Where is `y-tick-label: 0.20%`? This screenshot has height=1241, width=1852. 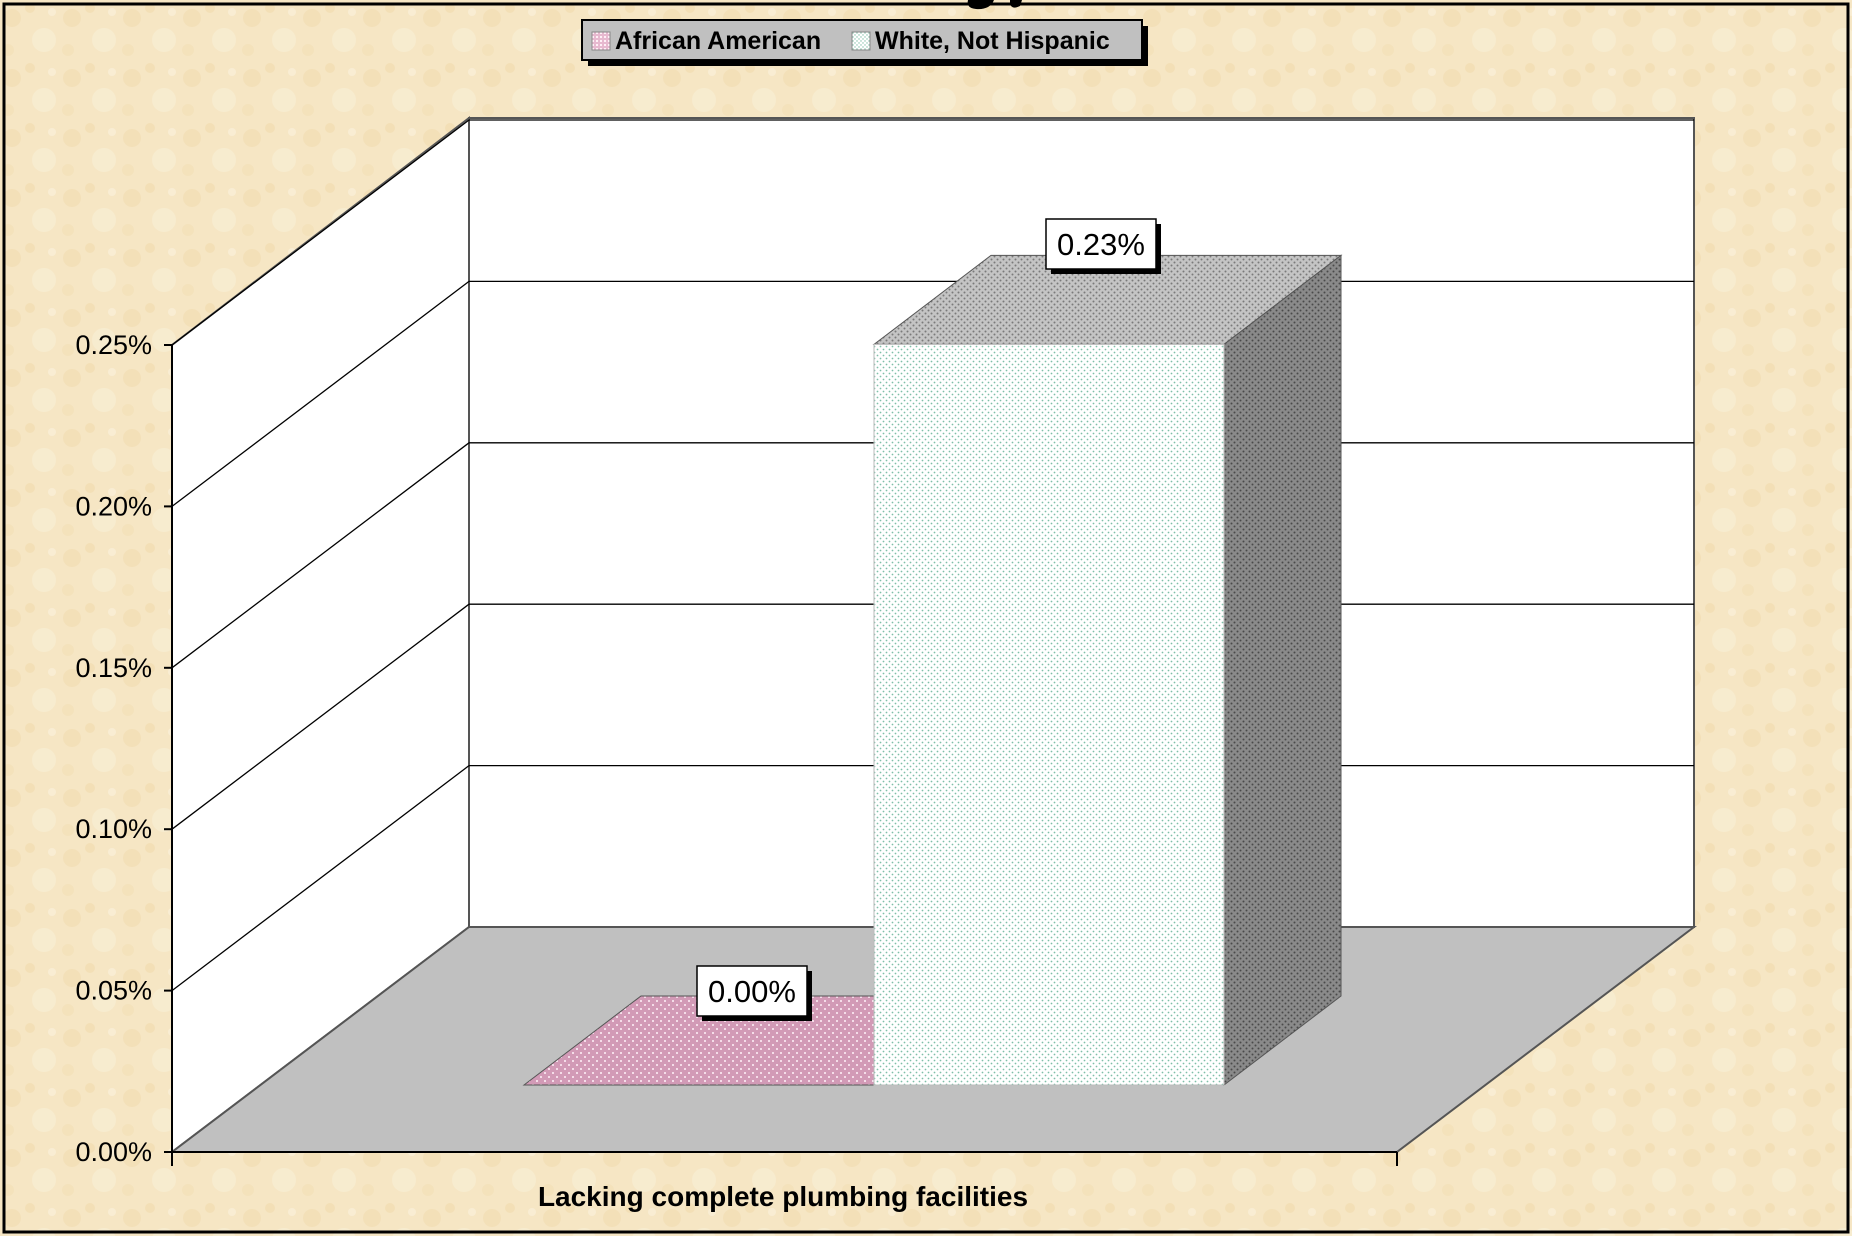
y-tick-label: 0.20% is located at coordinates (113, 506).